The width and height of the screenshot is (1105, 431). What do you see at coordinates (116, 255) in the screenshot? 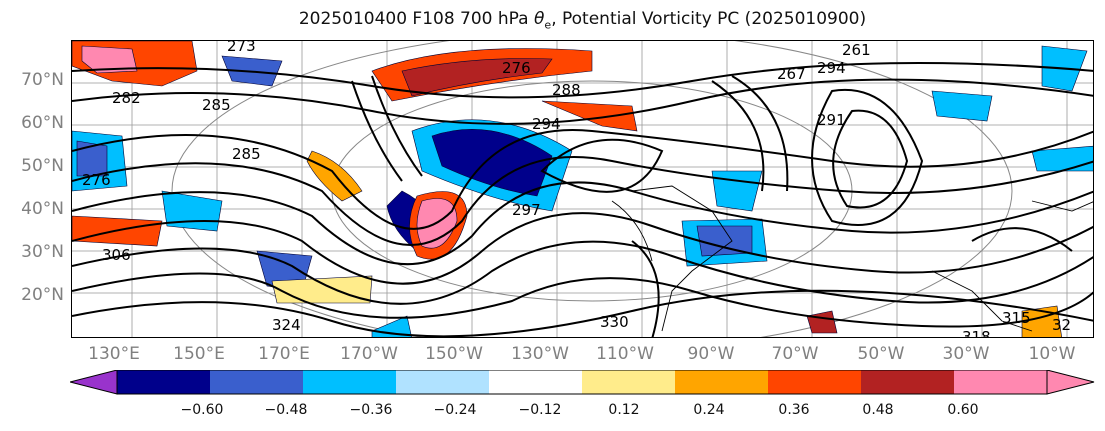
I see `contour-label: 306` at bounding box center [116, 255].